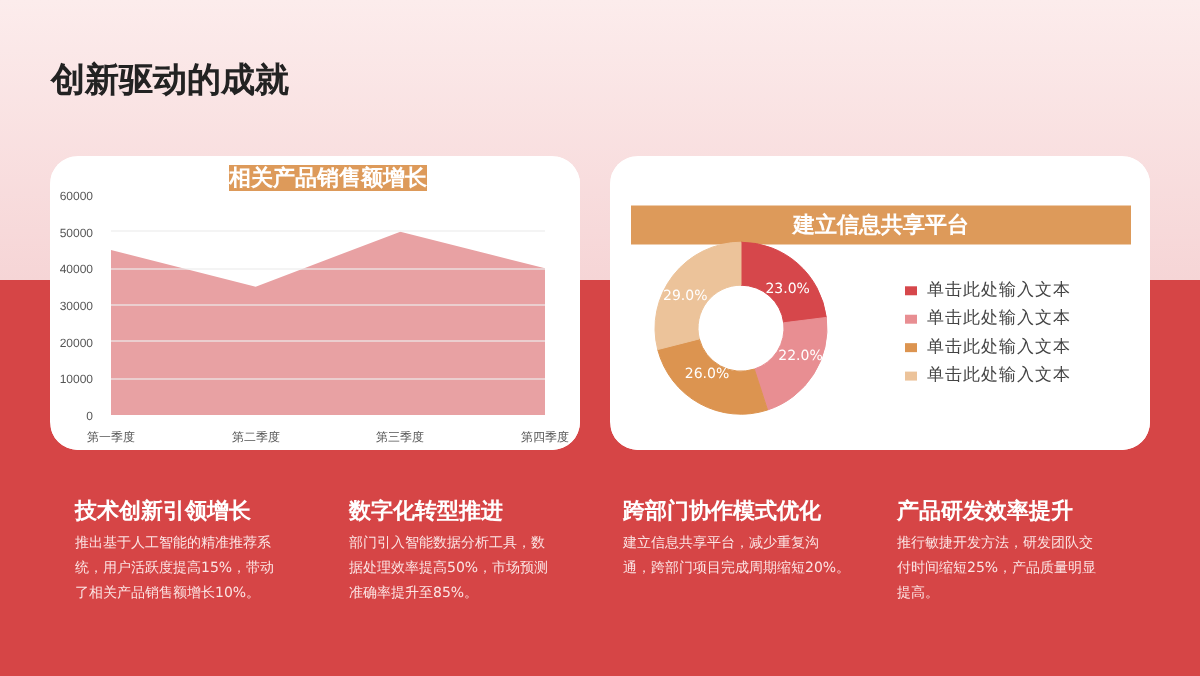 The height and width of the screenshot is (676, 1200). Describe the element at coordinates (425, 511) in the screenshot. I see `text: 数字化转型推进` at that location.